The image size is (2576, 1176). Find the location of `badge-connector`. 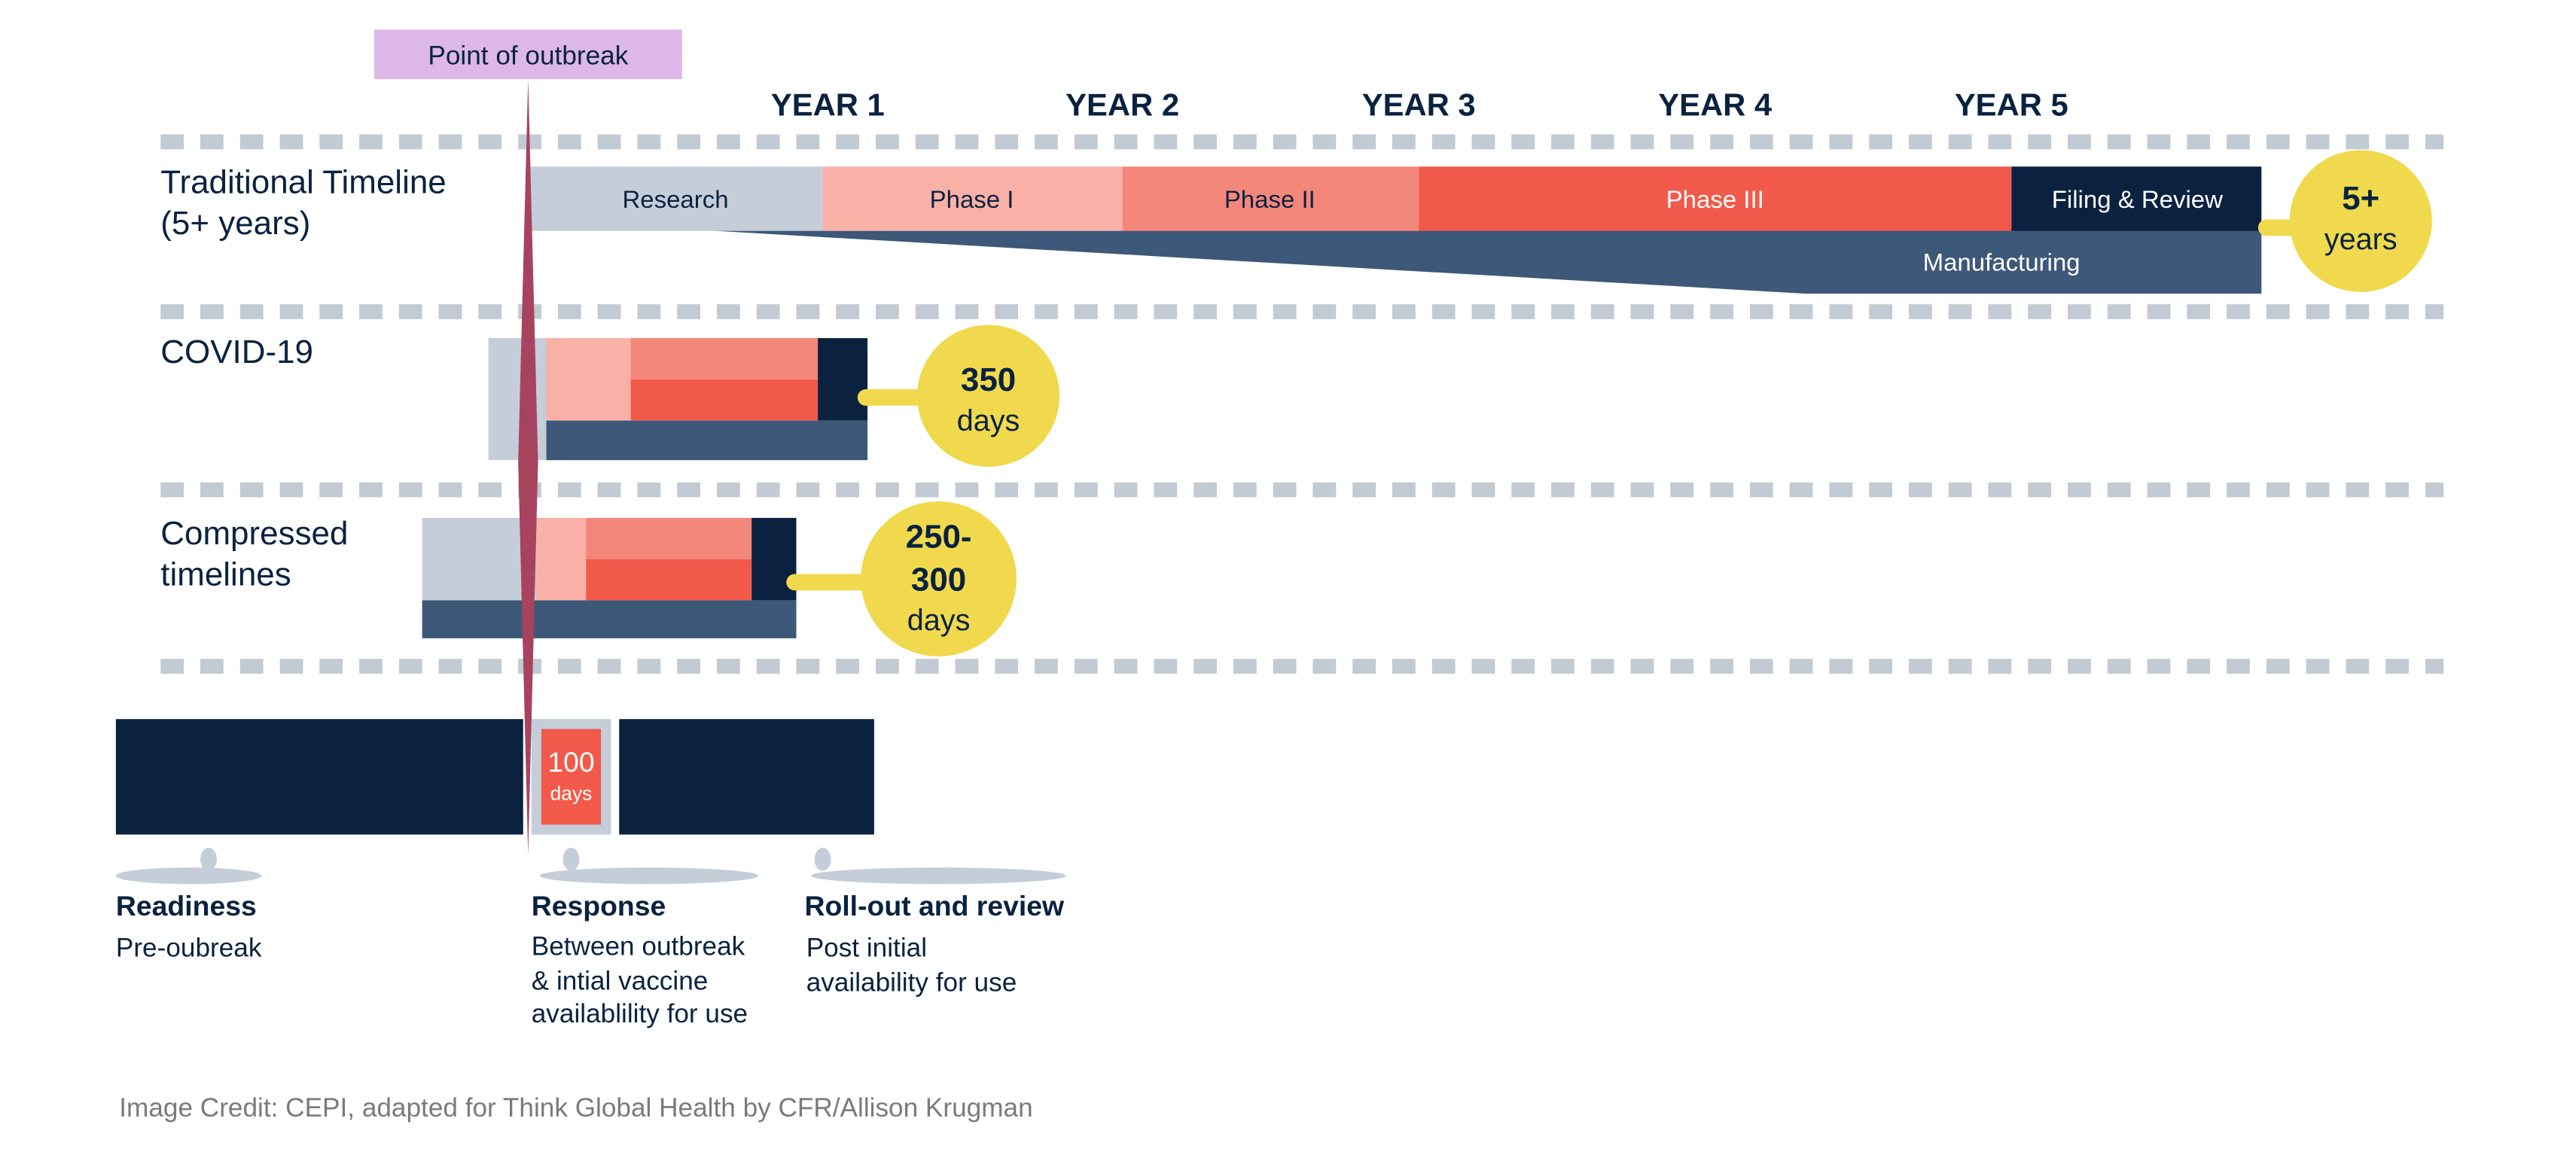

badge-connector is located at coordinates (836, 583).